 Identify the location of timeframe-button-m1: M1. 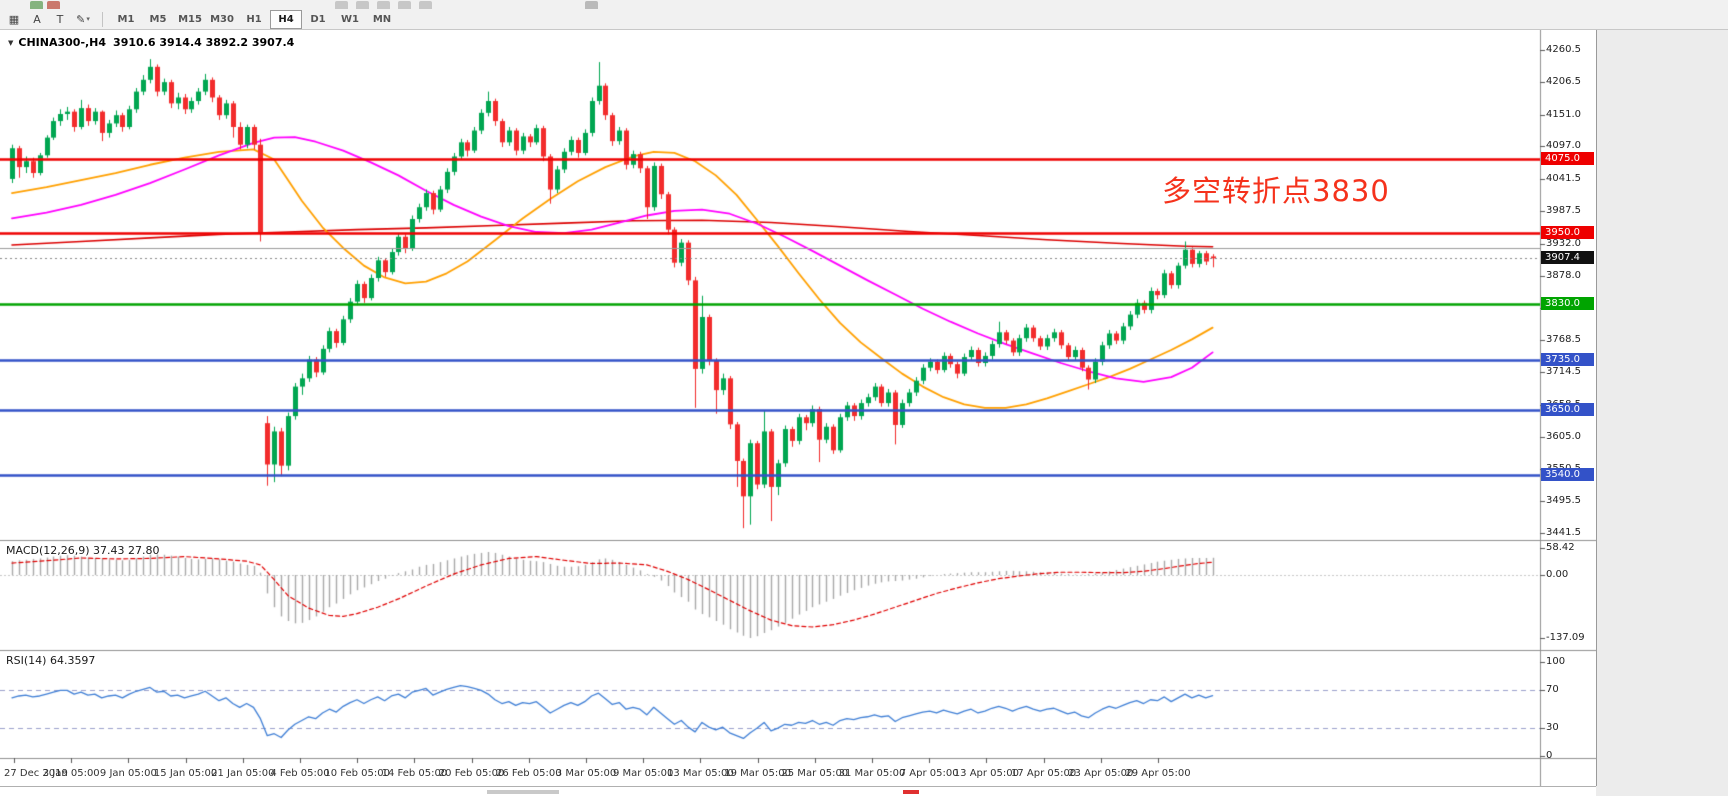
(126, 19).